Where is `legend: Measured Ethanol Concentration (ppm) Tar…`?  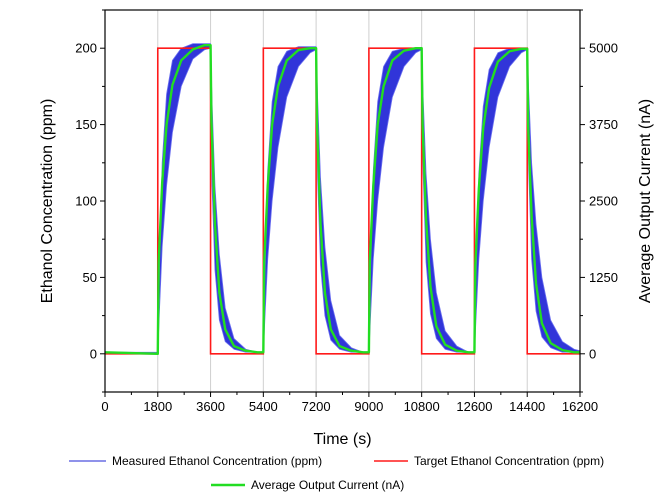
legend: Measured Ethanol Concentration (ppm) Tar… is located at coordinates (336, 473).